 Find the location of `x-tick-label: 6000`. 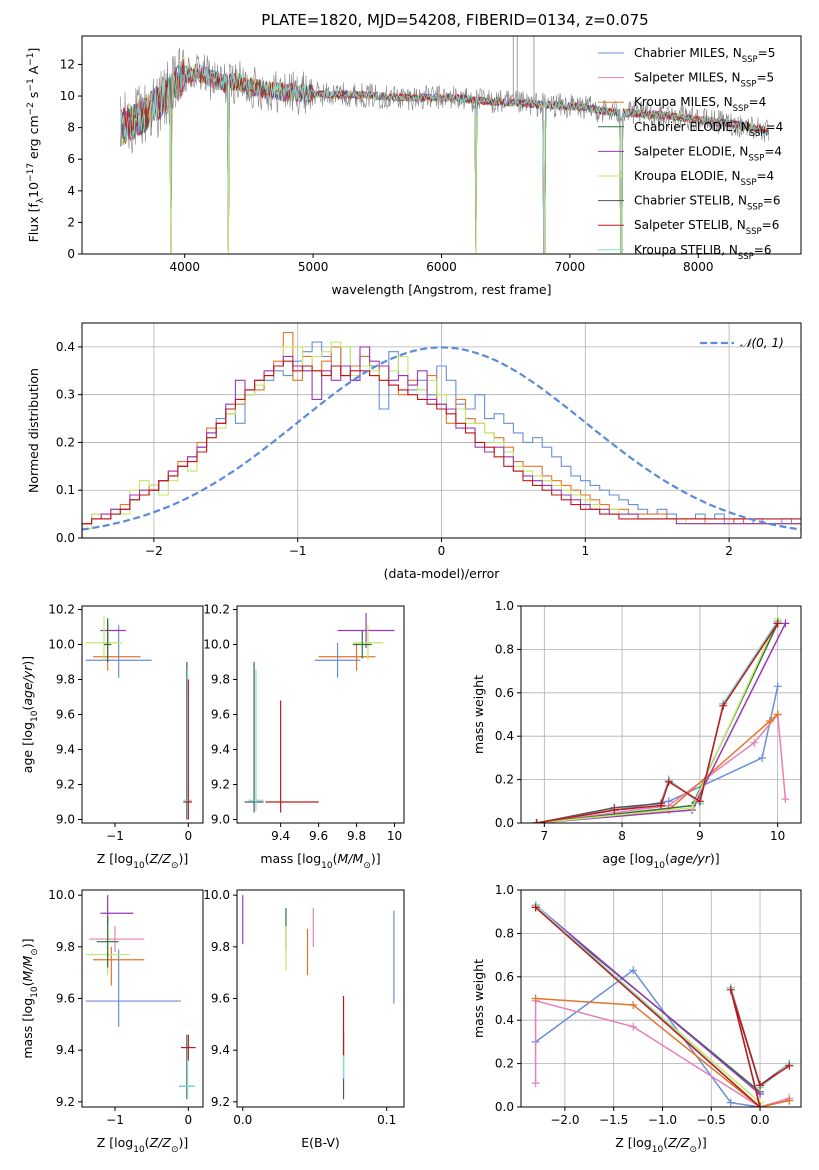

x-tick-label: 6000 is located at coordinates (441, 267).